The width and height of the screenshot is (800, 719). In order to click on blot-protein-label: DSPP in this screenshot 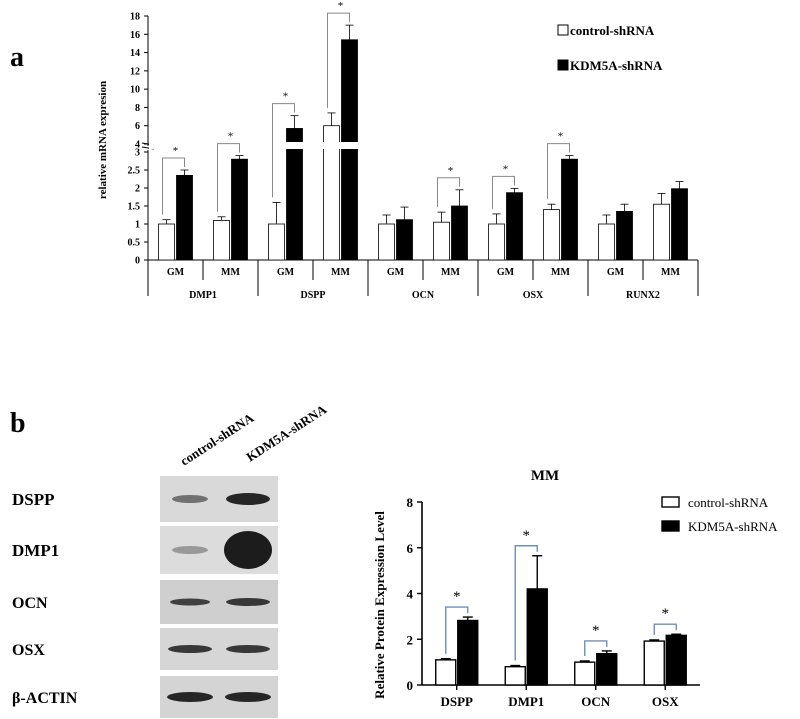, I will do `click(33, 499)`.